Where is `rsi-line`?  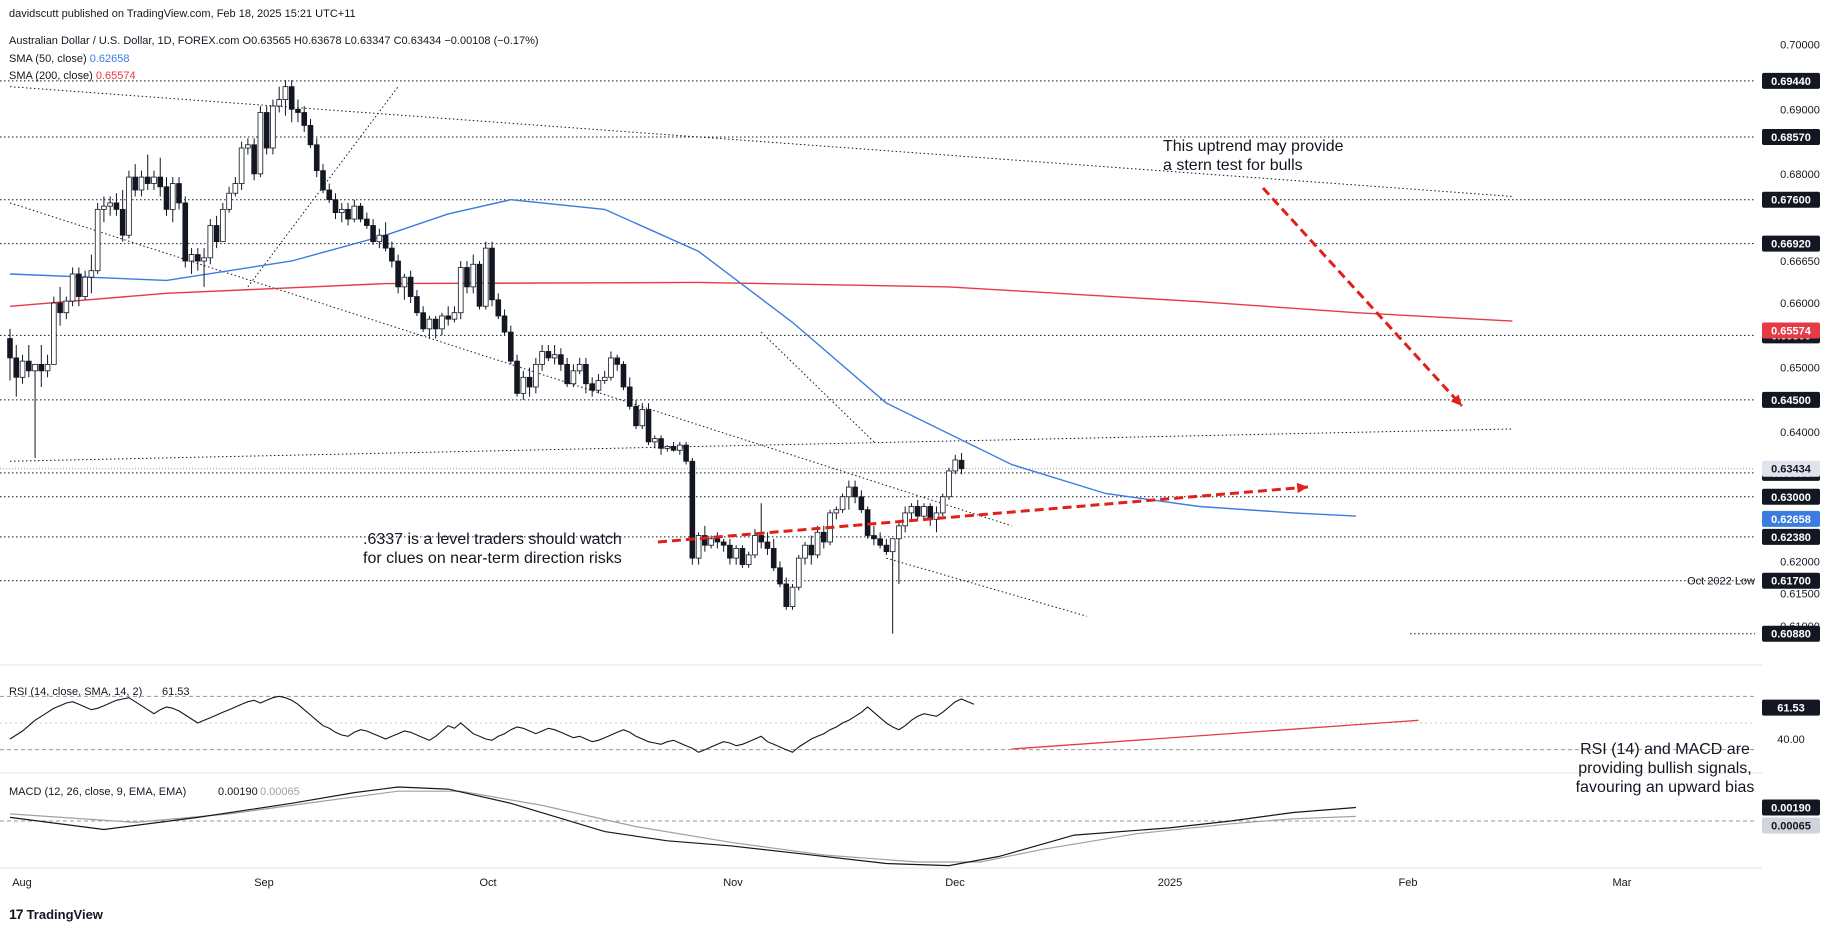 rsi-line is located at coordinates (492, 724).